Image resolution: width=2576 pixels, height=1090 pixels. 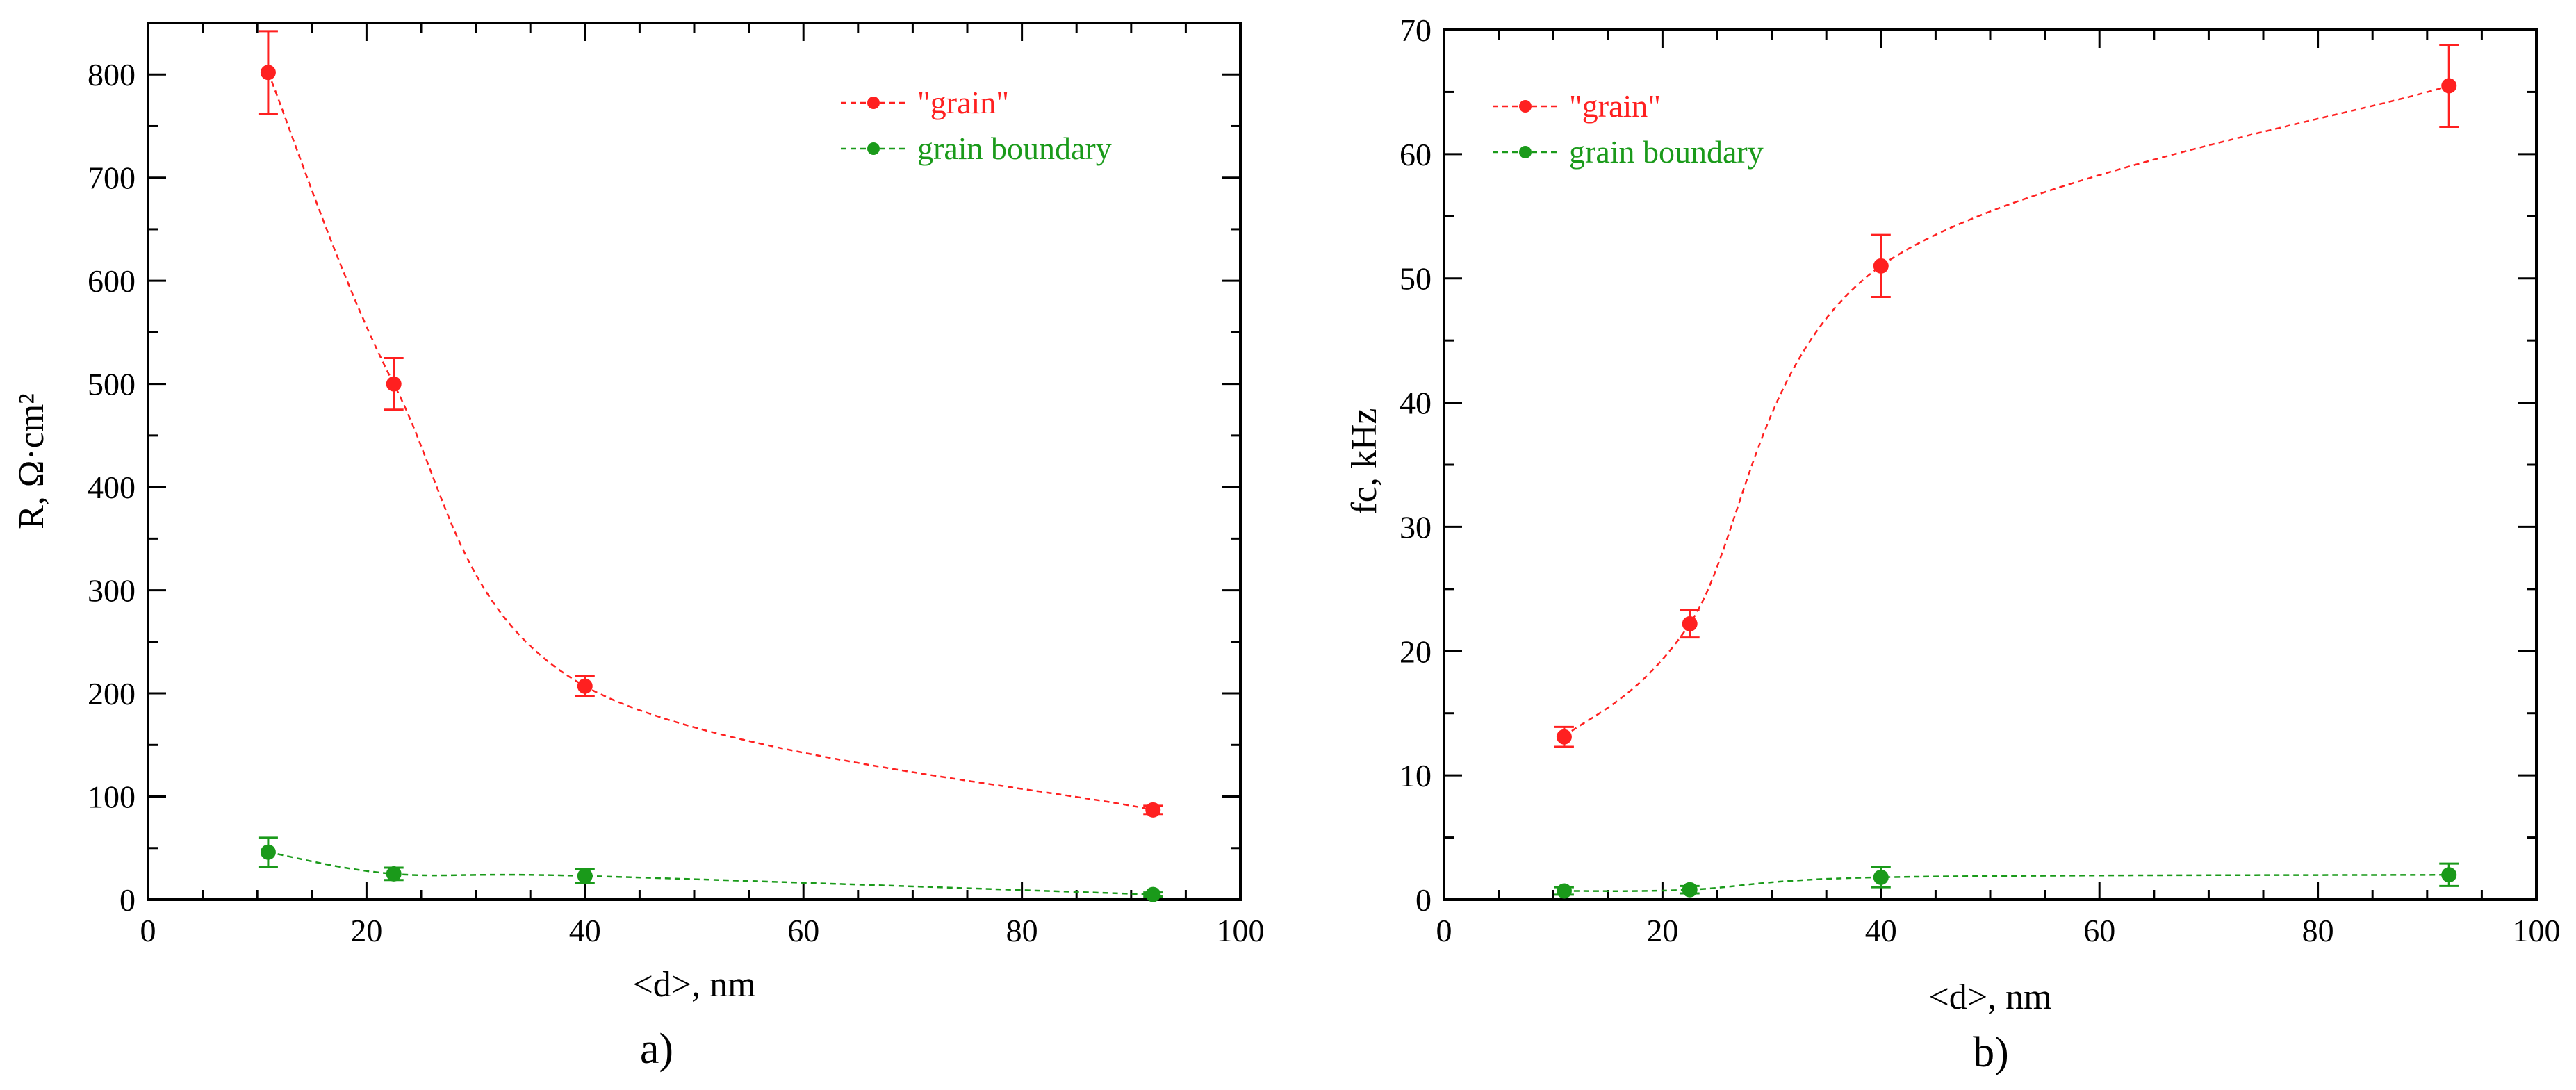 I want to click on y-axis-title: R, Ω·cm², so click(x=31, y=461).